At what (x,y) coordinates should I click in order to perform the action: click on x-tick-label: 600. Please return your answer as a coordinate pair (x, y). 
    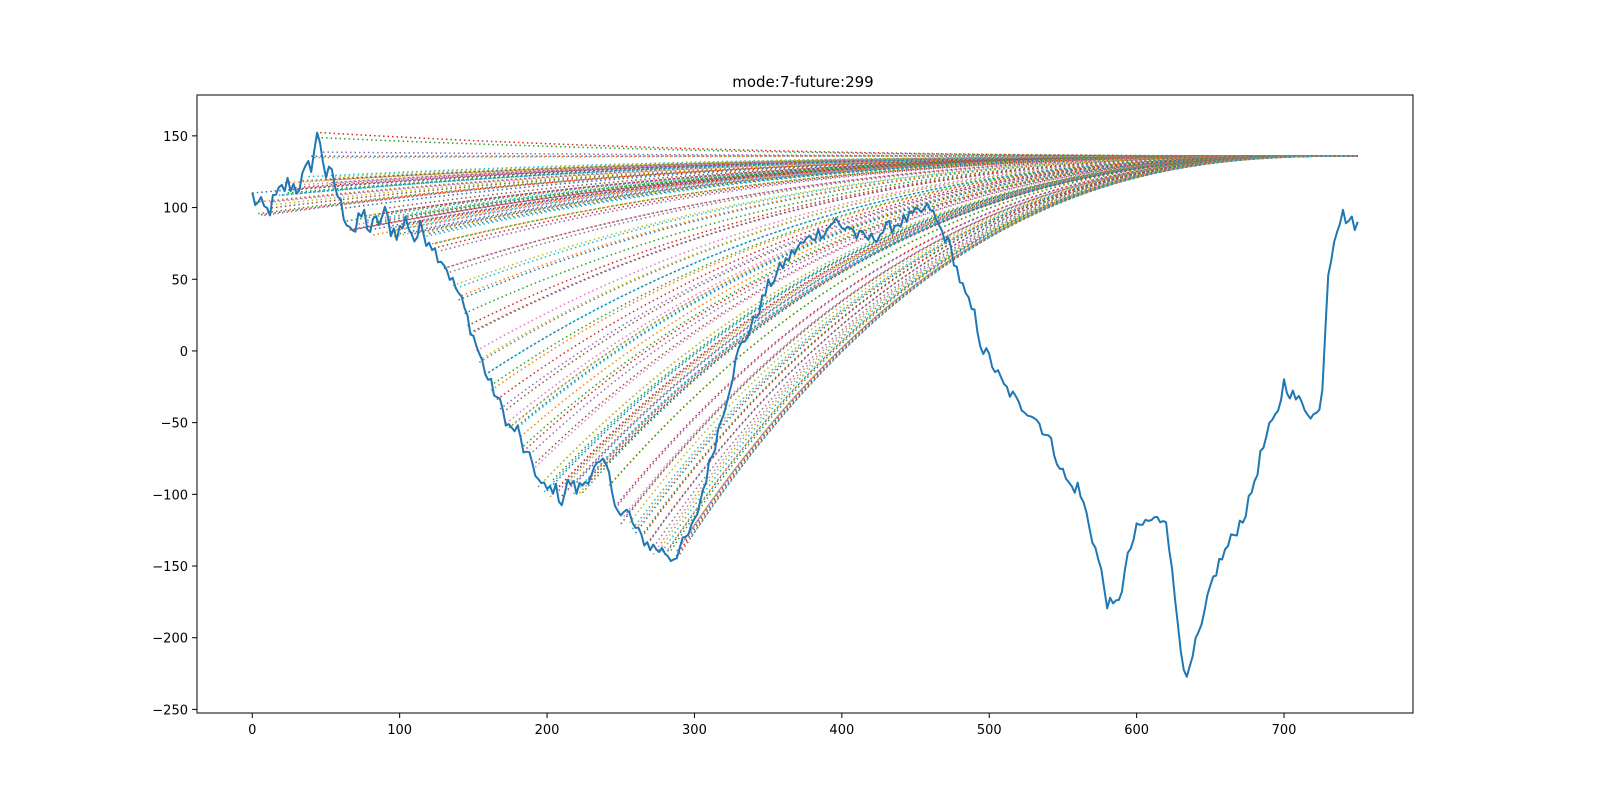
    Looking at the image, I should click on (1136, 730).